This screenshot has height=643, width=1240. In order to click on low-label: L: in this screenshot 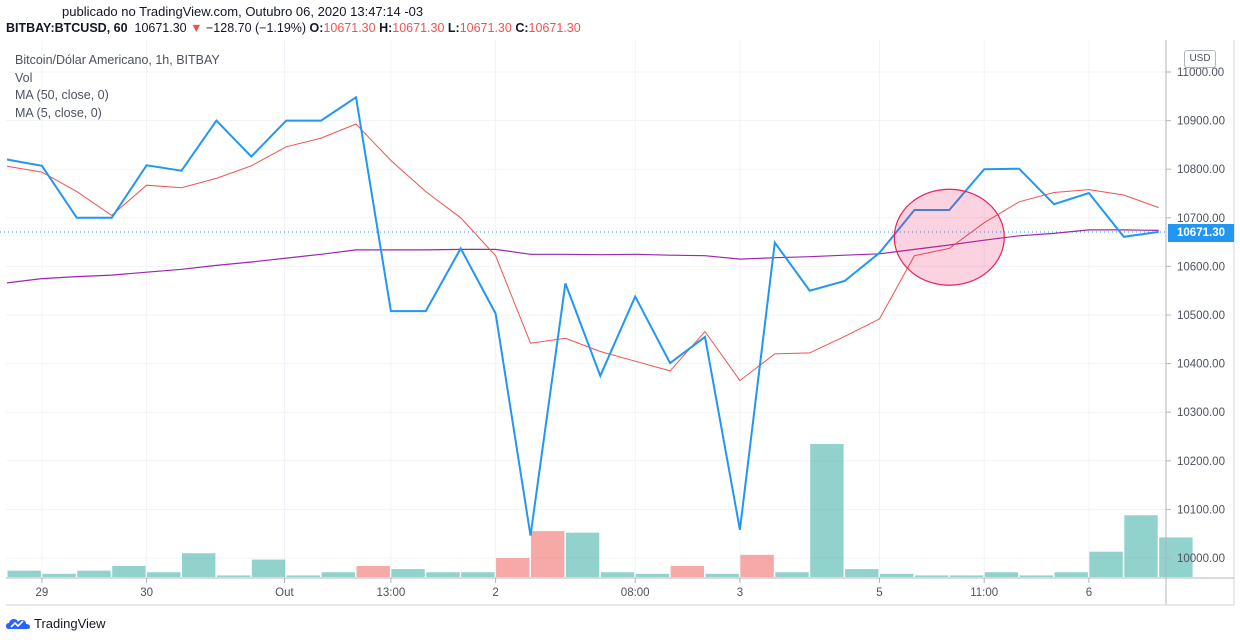, I will do `click(453, 28)`.